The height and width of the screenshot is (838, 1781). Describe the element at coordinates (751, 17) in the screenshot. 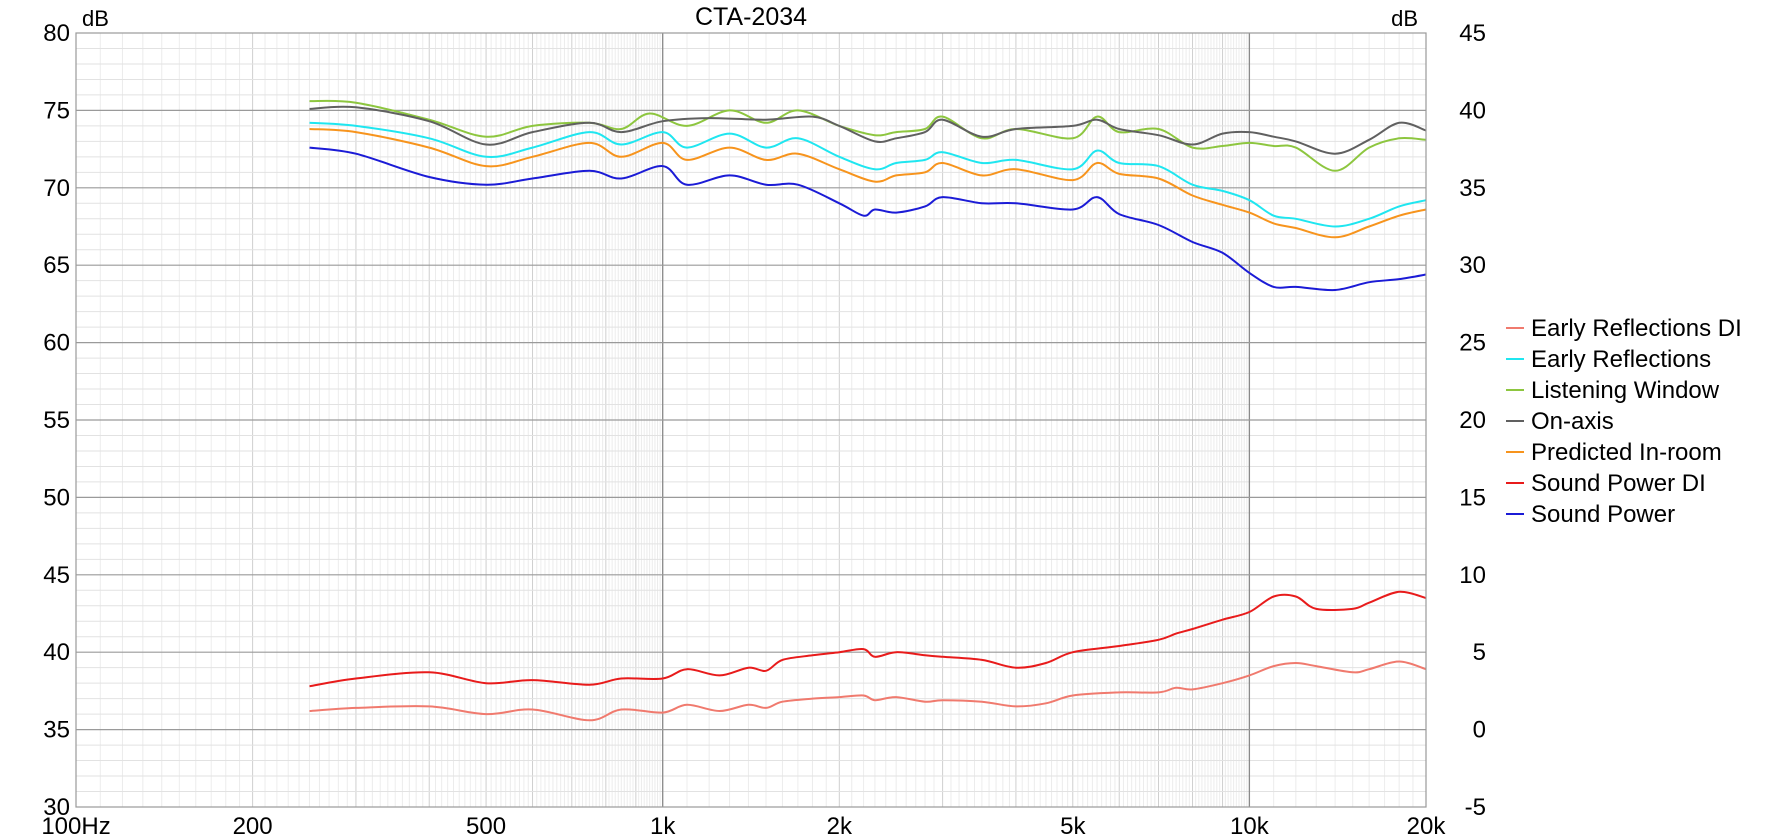

I see `chart-title: CTA-2034` at that location.